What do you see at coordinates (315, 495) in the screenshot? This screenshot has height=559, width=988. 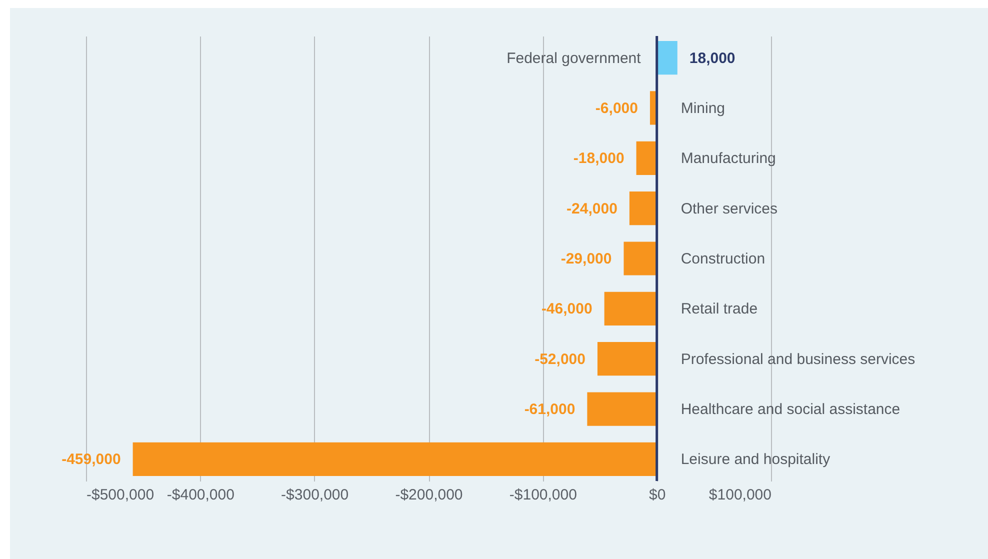 I see `x-tick-label: -$300,000` at bounding box center [315, 495].